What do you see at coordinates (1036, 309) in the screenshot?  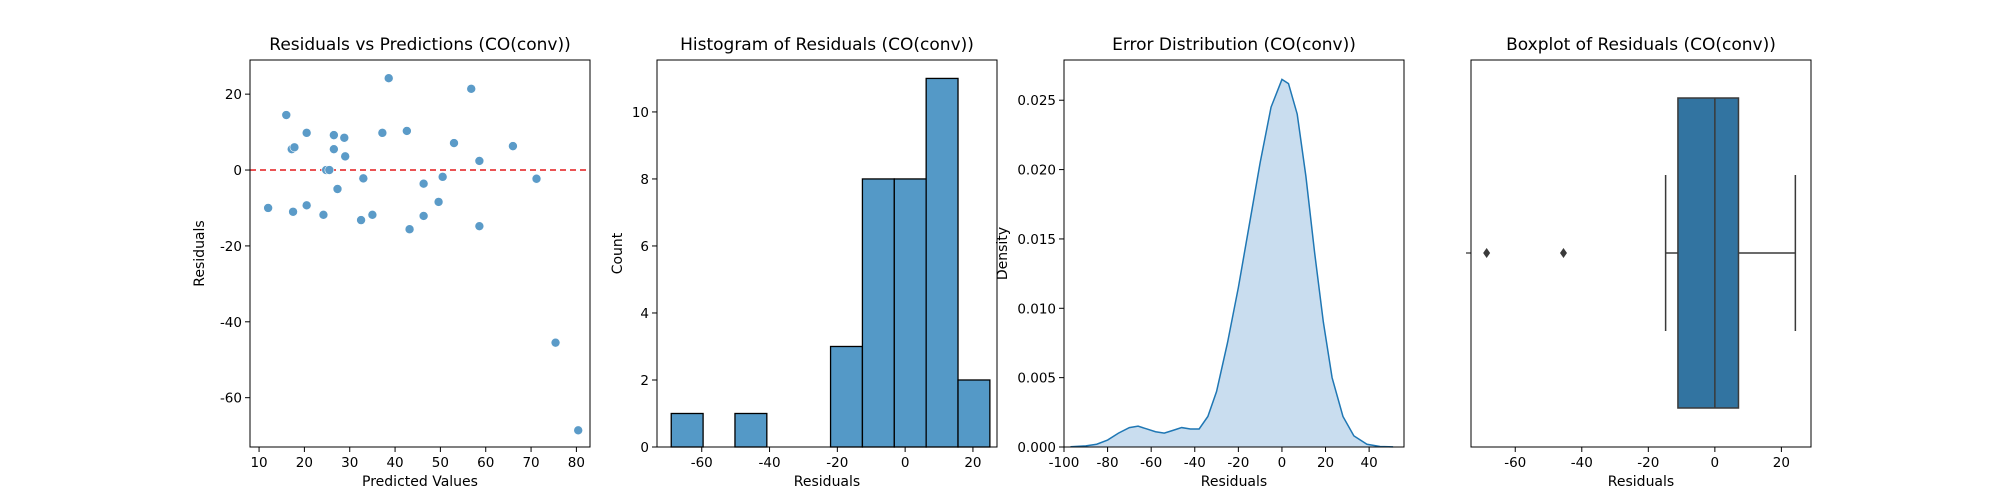 I see `y-tick-label: 0.010` at bounding box center [1036, 309].